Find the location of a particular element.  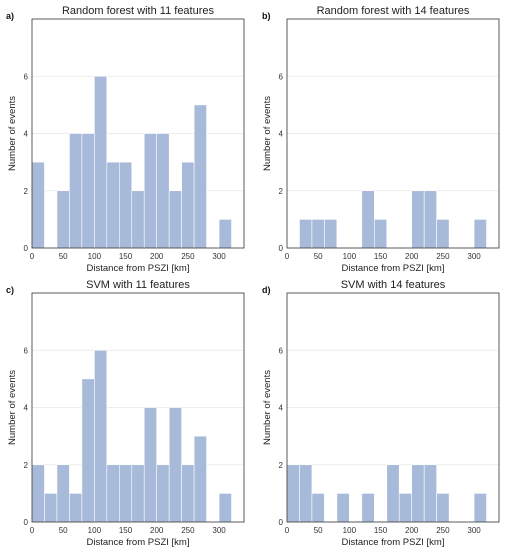

panel-label: c) is located at coordinates (10, 290).